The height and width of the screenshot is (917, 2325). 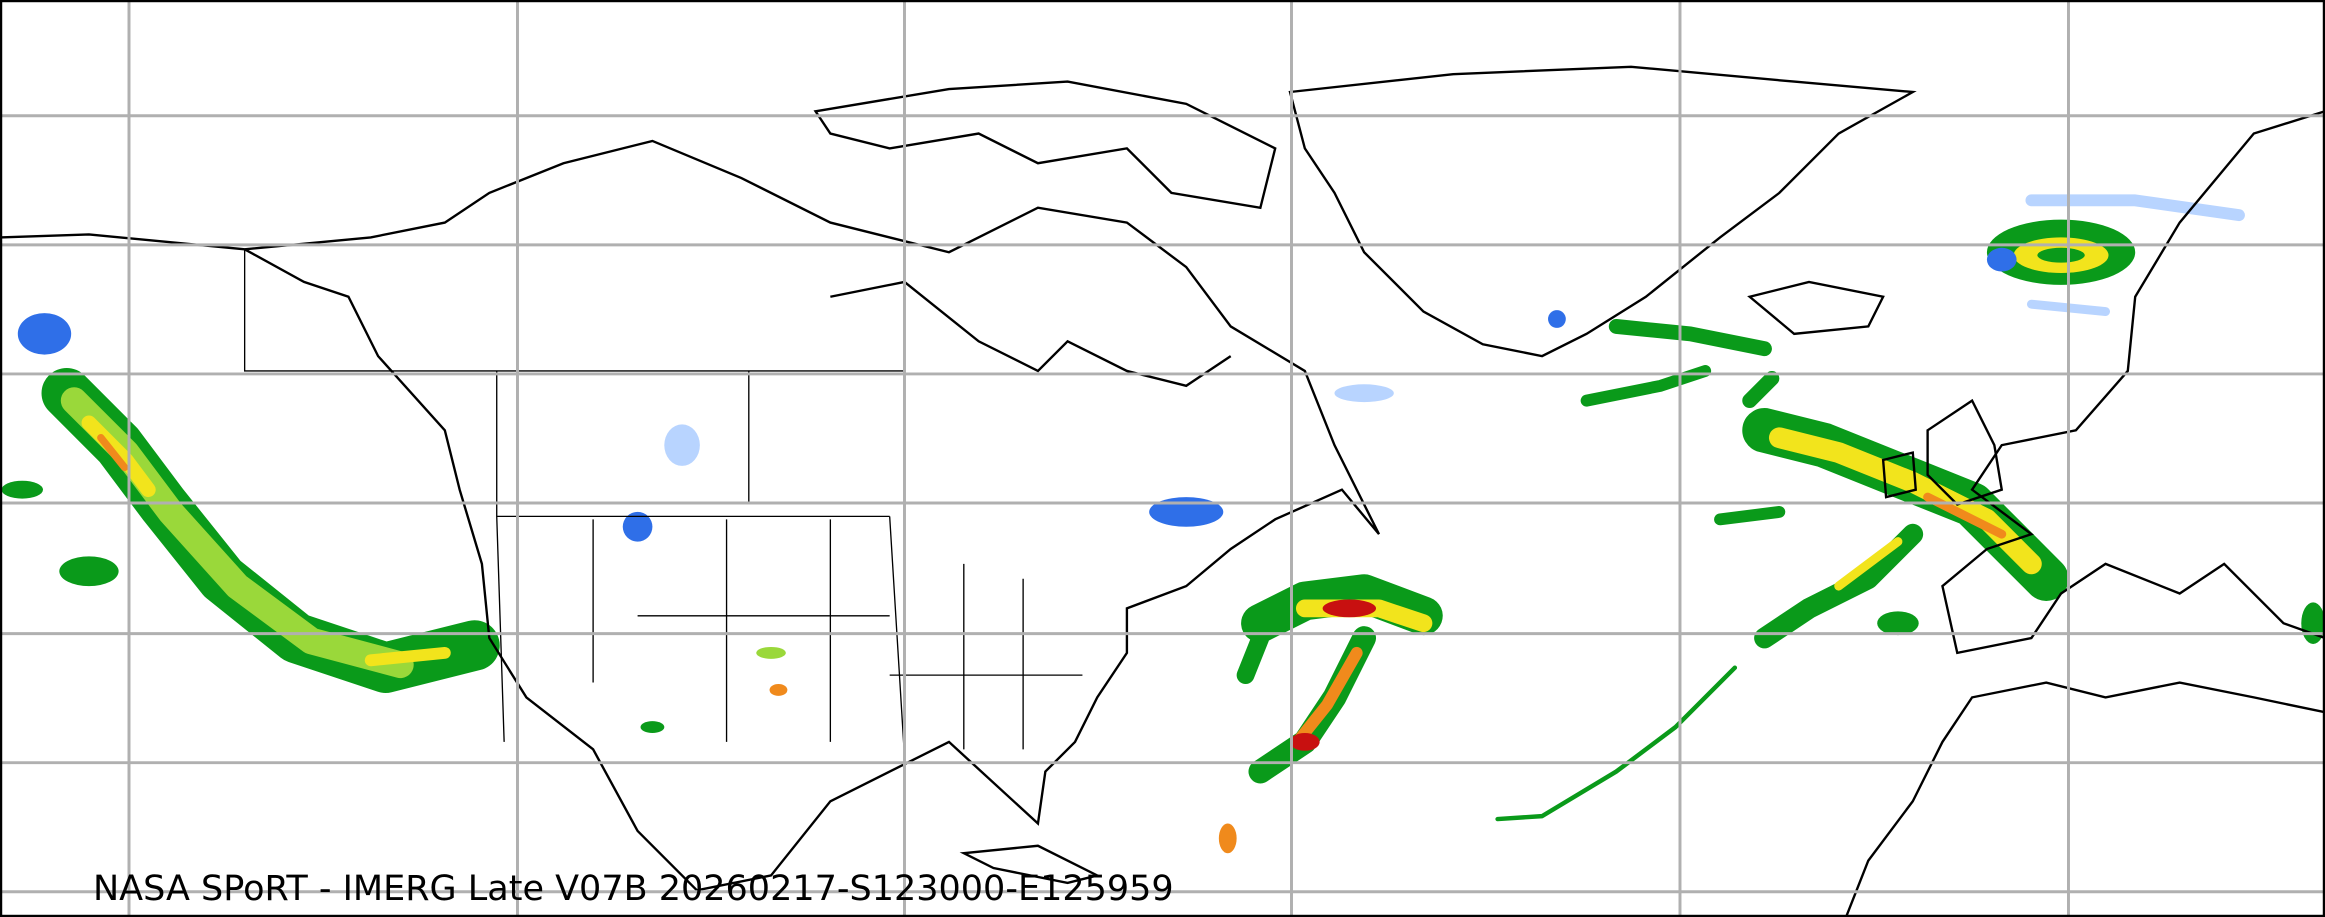 I want to click on greenland-coastline, so click(x=1602, y=211).